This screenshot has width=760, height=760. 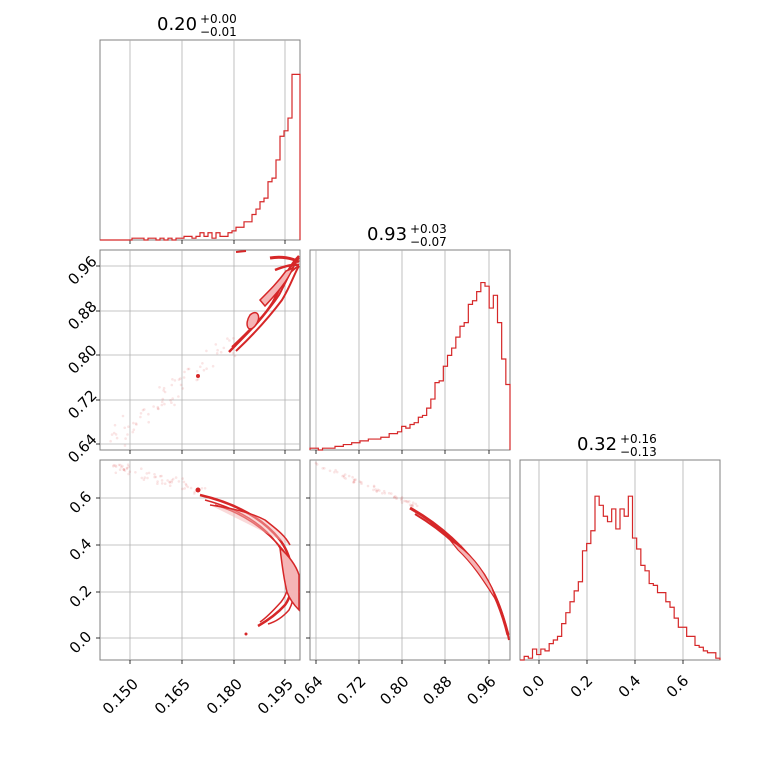 What do you see at coordinates (200, 157) in the screenshot?
I see `hist-0-steps` at bounding box center [200, 157].